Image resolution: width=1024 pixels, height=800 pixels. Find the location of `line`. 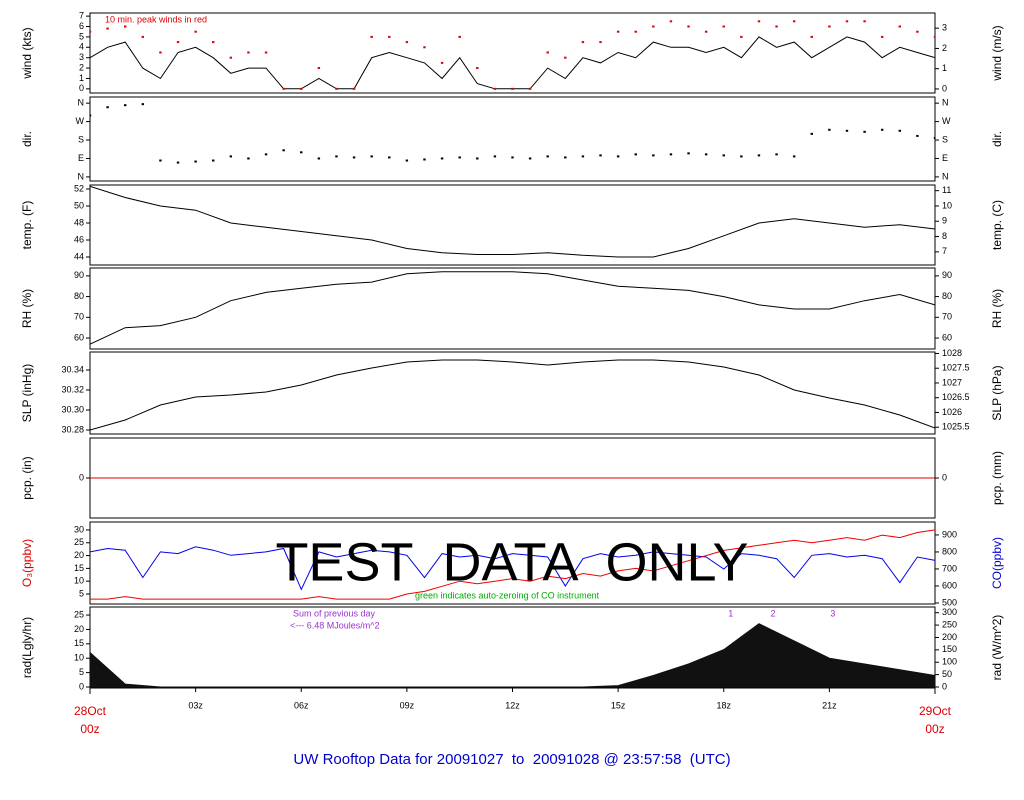

line is located at coordinates (512, 63).